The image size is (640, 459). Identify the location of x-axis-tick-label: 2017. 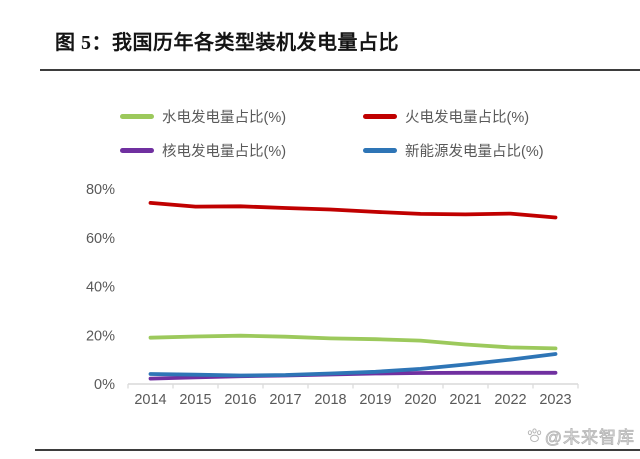
(285, 400).